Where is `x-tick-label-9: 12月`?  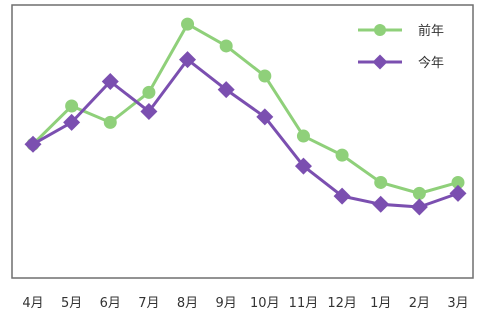 x-tick-label-9: 12月 is located at coordinates (342, 303).